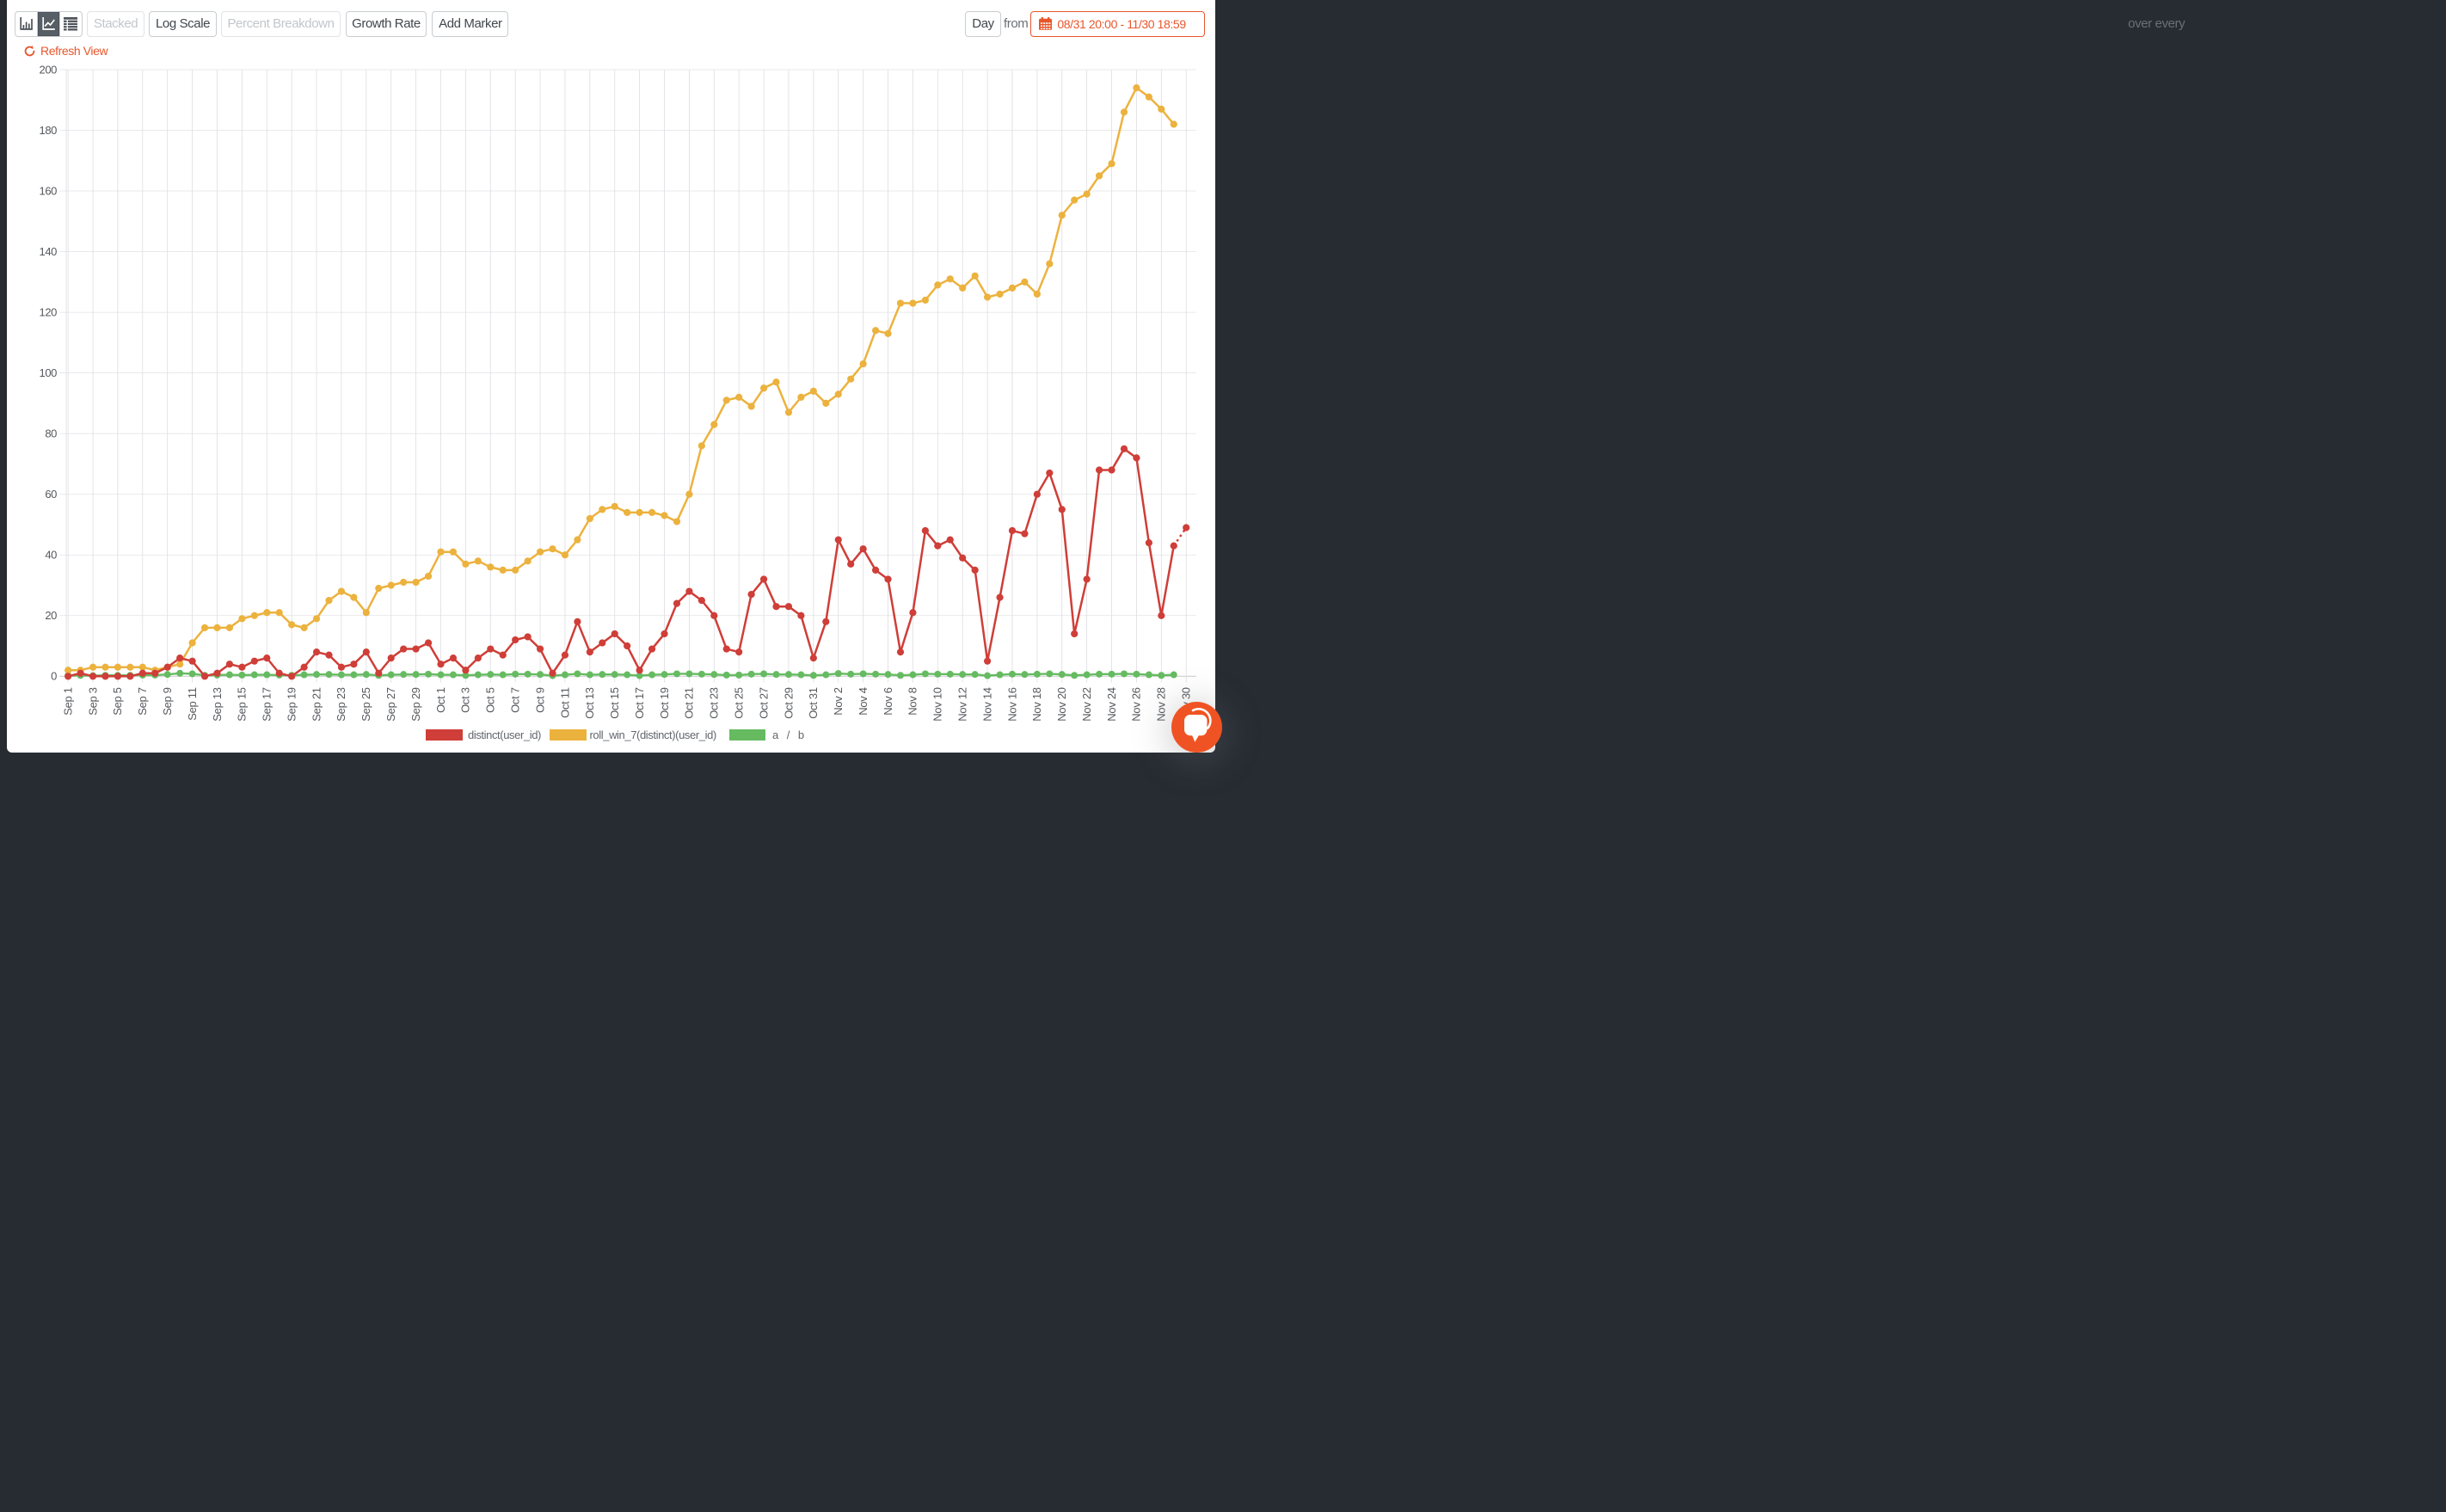 This screenshot has height=1512, width=2446. Describe the element at coordinates (589, 703) in the screenshot. I see `svg-text: Oct 13` at that location.